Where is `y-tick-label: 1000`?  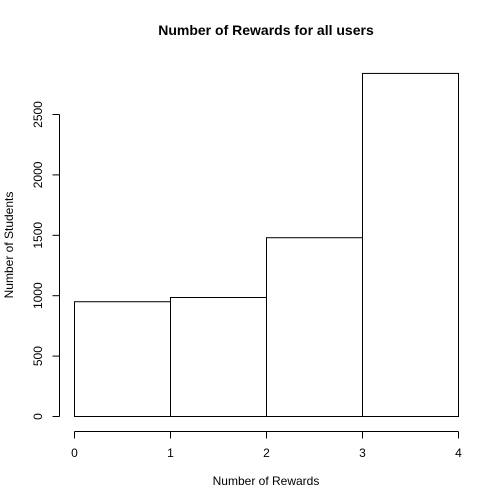 y-tick-label: 1000 is located at coordinates (38, 295).